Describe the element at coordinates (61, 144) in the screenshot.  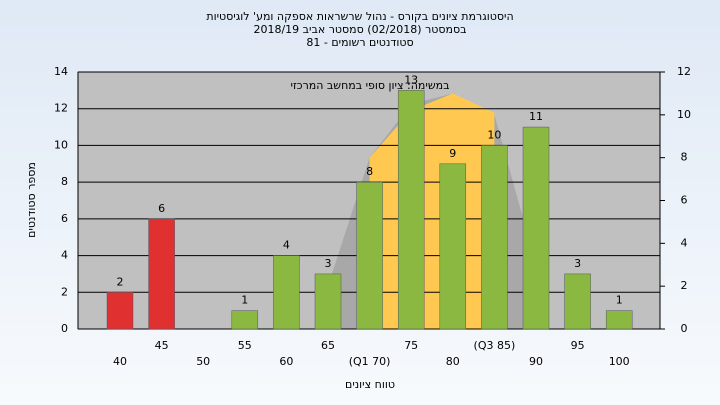
I see `y-tick-label: 10` at that location.